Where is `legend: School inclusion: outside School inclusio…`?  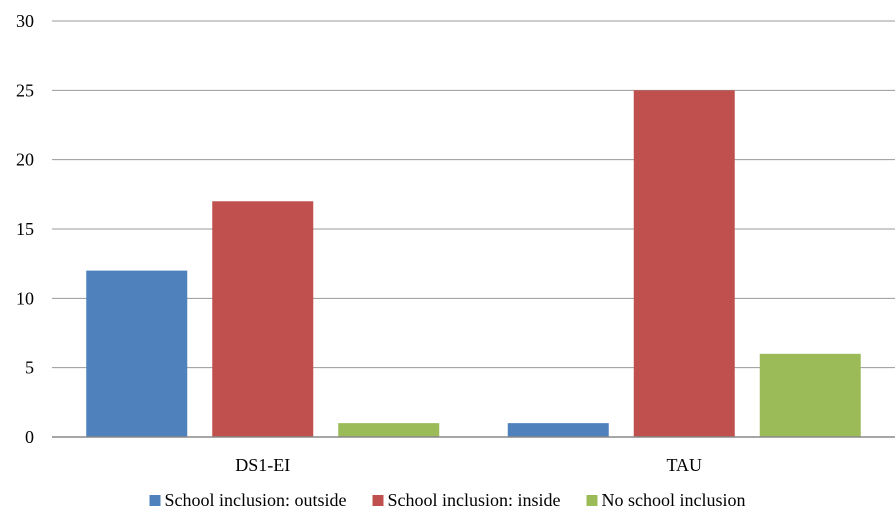 legend: School inclusion: outside School inclusio… is located at coordinates (447, 500).